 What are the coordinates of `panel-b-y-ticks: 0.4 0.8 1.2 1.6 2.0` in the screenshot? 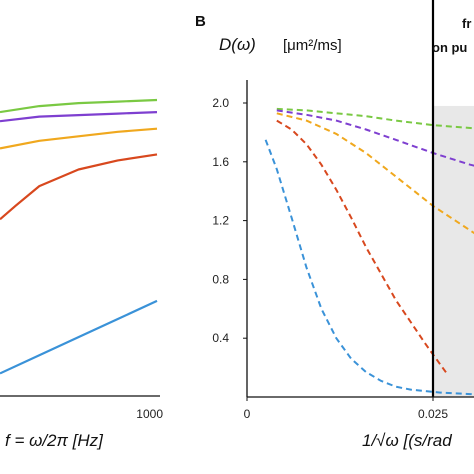 It's located at (229, 220).